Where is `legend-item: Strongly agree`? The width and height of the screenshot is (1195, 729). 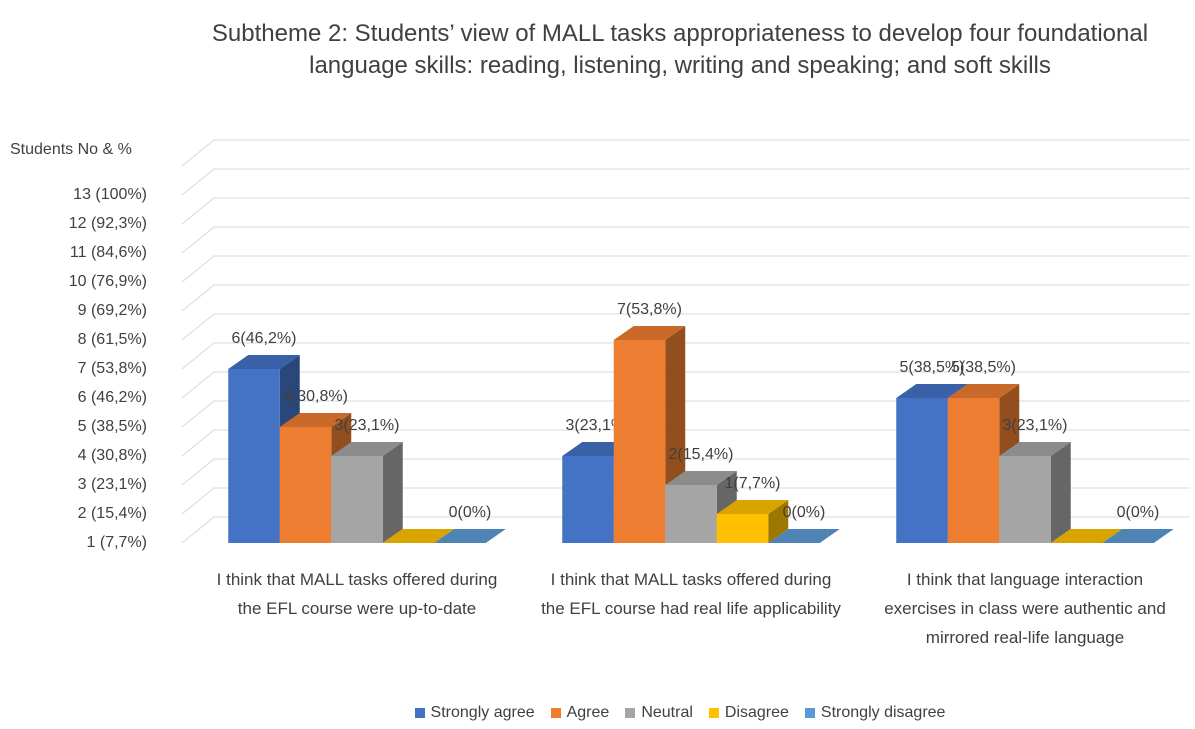
legend-item: Strongly agree is located at coordinates (474, 713).